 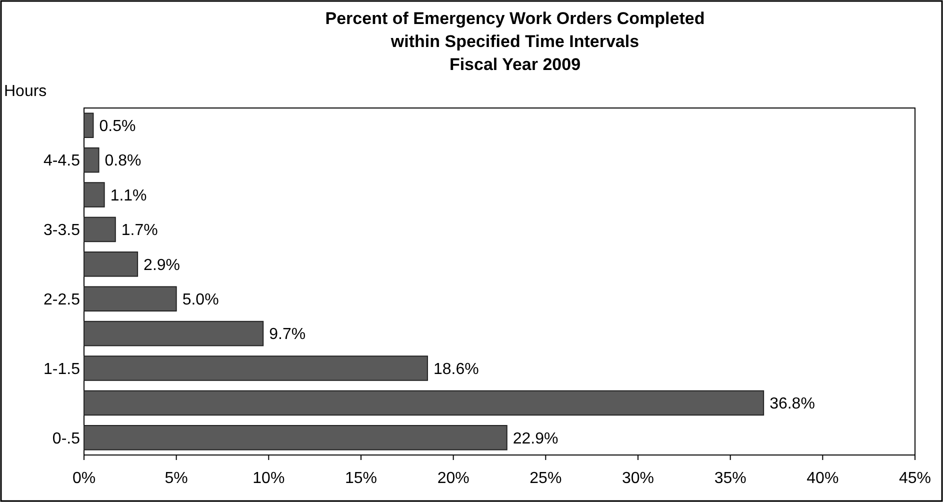 What do you see at coordinates (287, 335) in the screenshot?
I see `data-label: 9.7%` at bounding box center [287, 335].